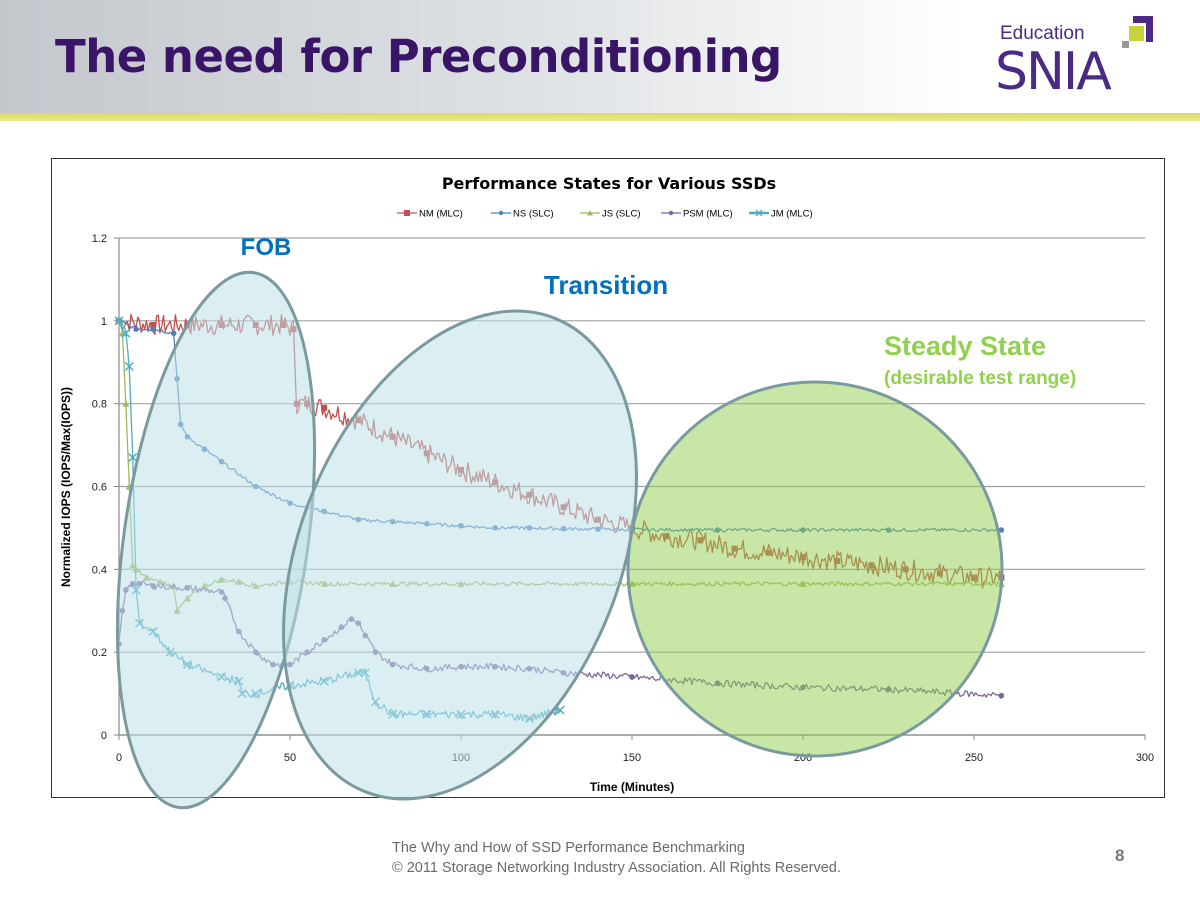  I want to click on y-tick-label: 0.2, so click(99, 653).